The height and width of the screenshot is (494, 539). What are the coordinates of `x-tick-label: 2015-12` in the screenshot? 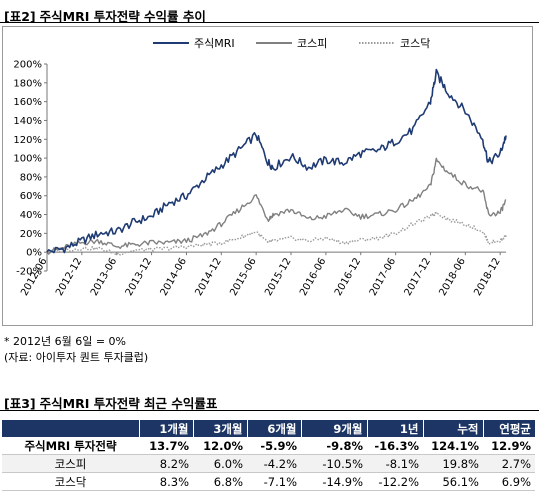 It's located at (278, 277).